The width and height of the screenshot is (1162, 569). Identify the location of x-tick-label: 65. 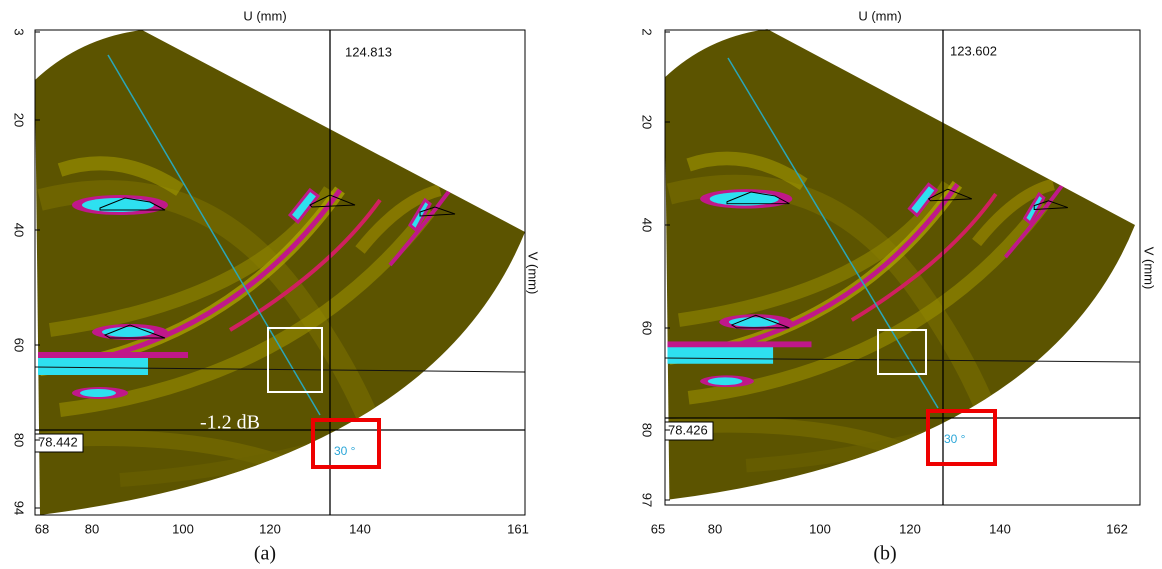
(658, 528).